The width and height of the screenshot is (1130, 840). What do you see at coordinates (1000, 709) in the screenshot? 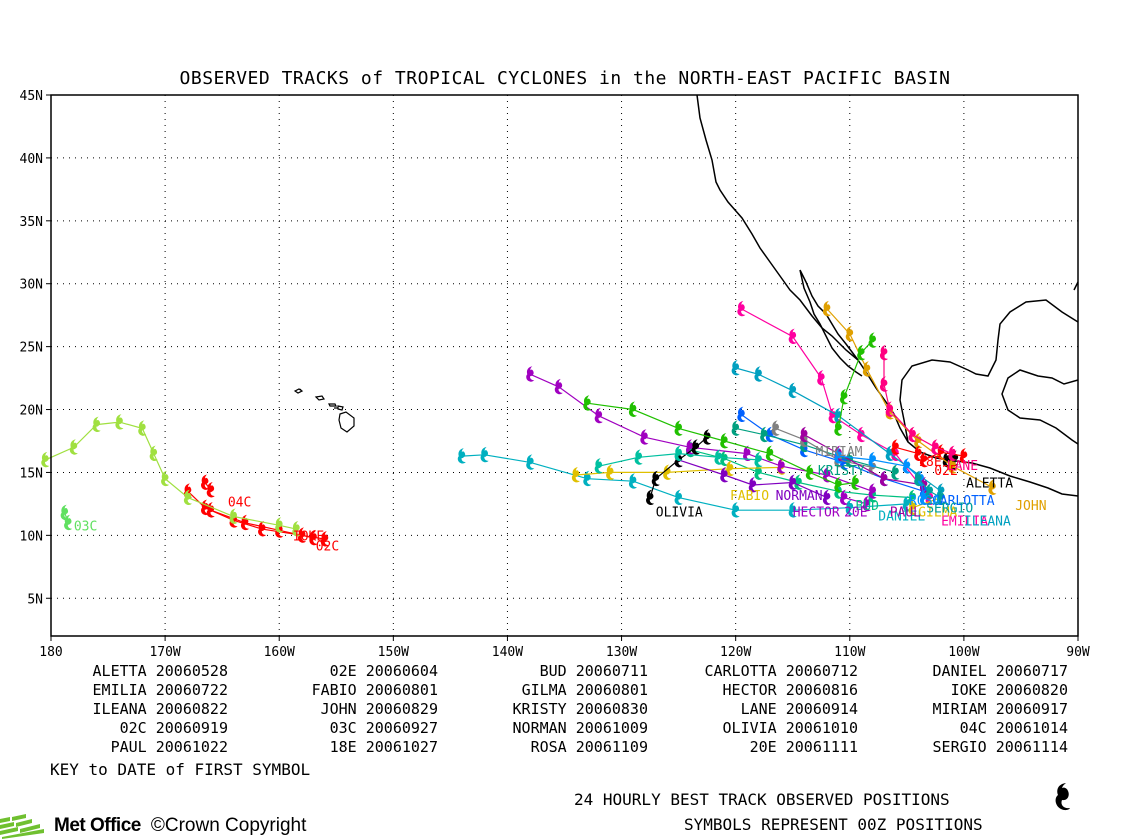
I see `key-entry: MIRIAM 20060917` at bounding box center [1000, 709].